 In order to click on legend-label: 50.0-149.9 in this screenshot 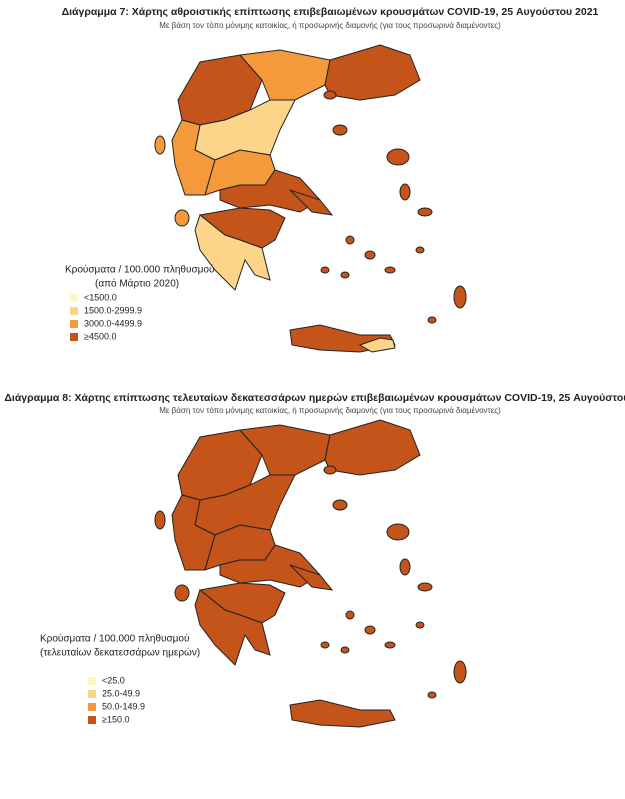, I will do `click(123, 706)`.